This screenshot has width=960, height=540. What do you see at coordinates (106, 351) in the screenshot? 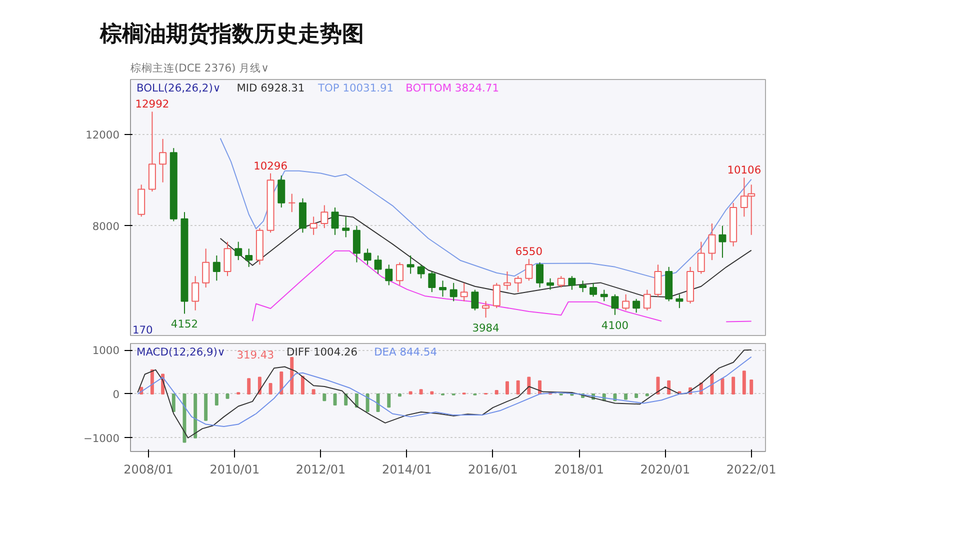
I see `y-tick-label: 1000` at bounding box center [106, 351].